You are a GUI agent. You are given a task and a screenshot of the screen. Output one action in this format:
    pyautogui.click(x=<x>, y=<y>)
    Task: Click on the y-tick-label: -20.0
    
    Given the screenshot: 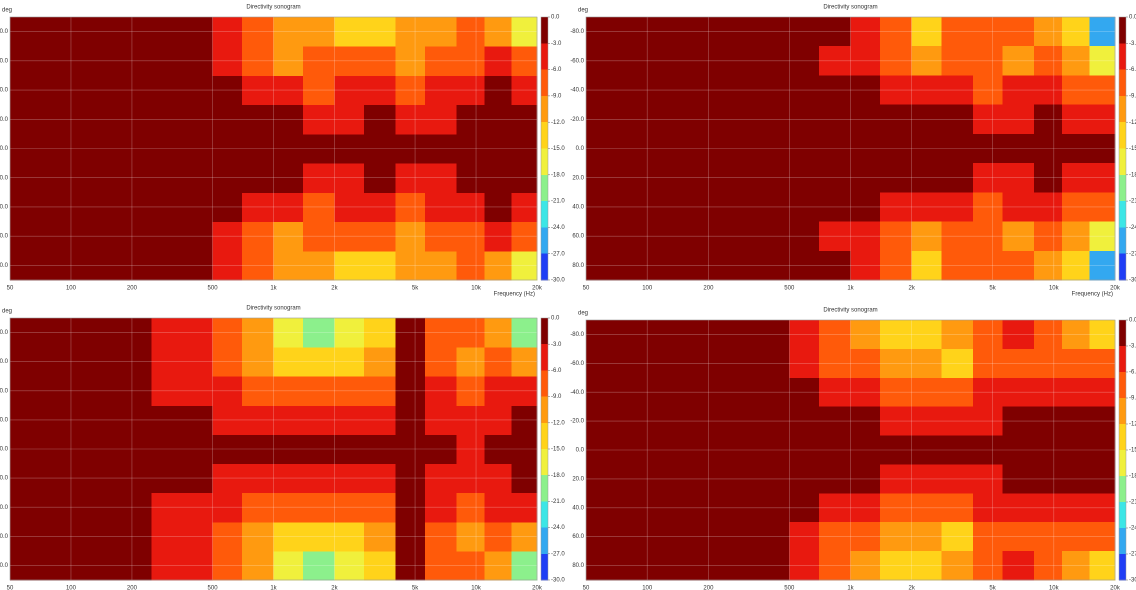 What is the action you would take?
    pyautogui.click(x=577, y=422)
    